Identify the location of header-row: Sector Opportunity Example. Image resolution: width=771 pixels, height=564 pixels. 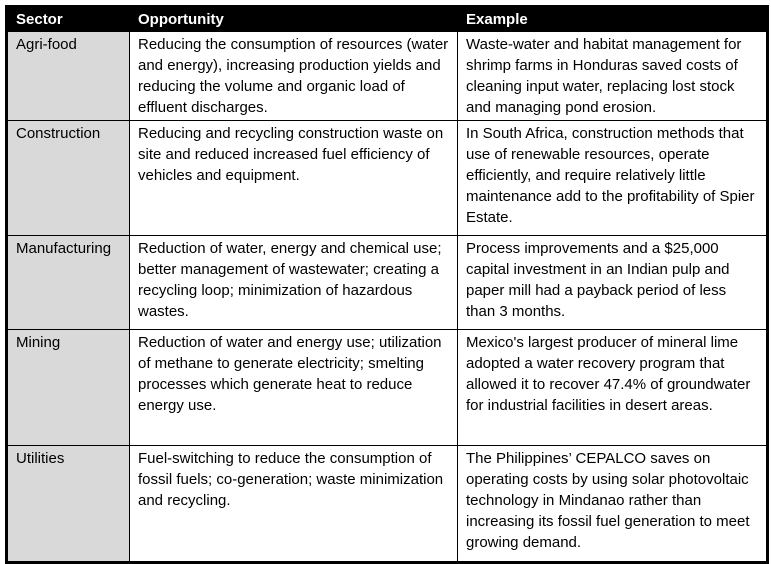
(387, 19).